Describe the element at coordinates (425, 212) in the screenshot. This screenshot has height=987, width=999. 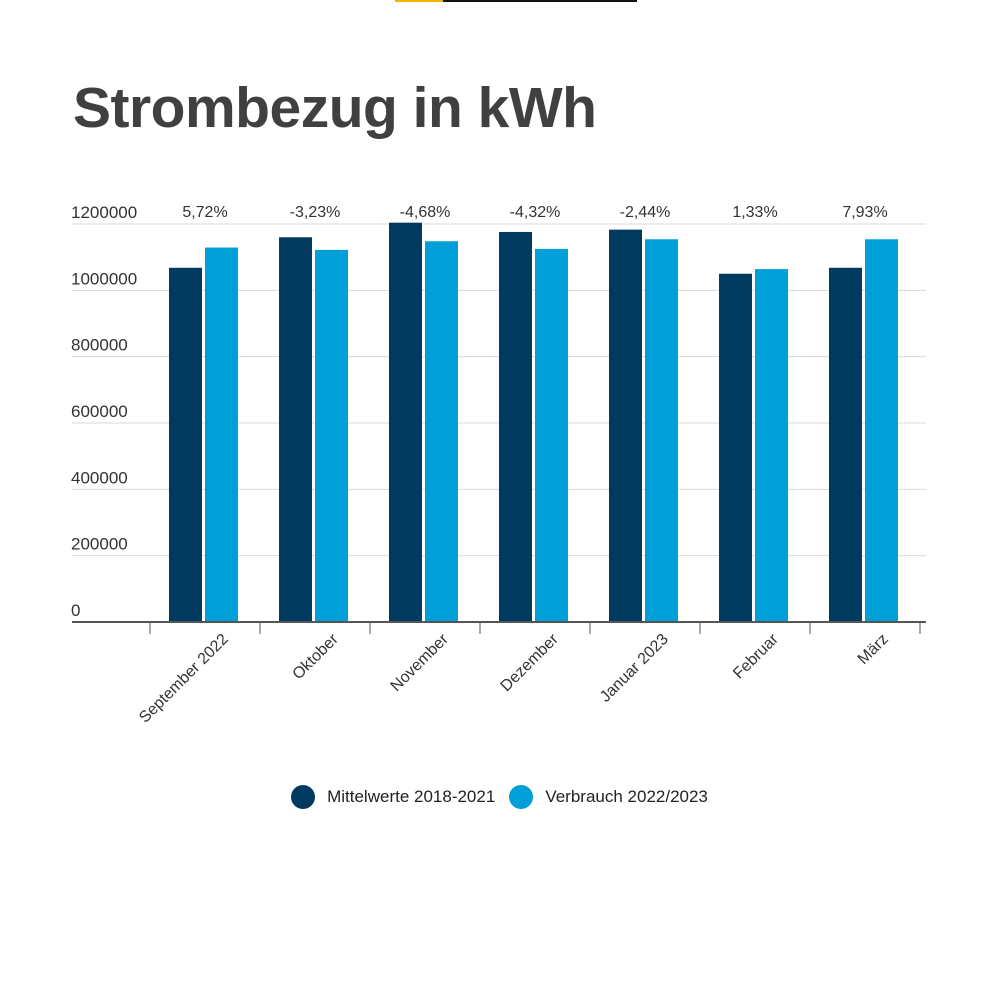
I see `change-percent-label: -4,68%` at that location.